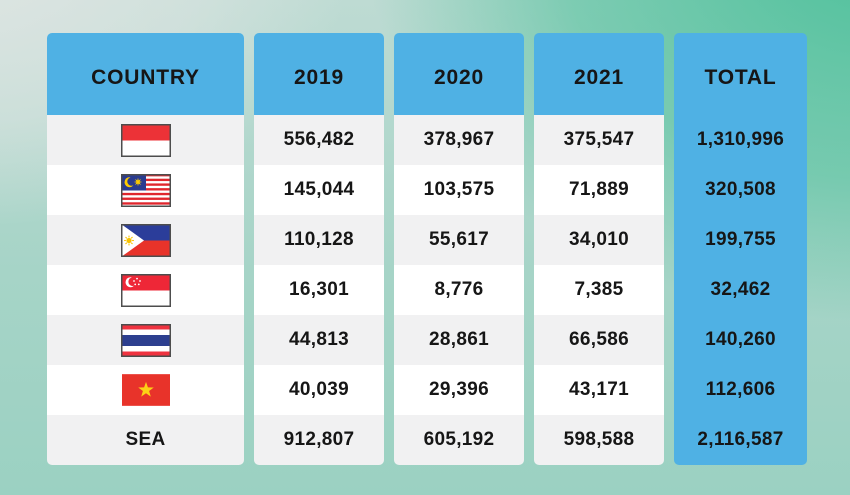 The width and height of the screenshot is (850, 495). Describe the element at coordinates (459, 190) in the screenshot. I see `malaysia-2020-value: 103,575` at that location.